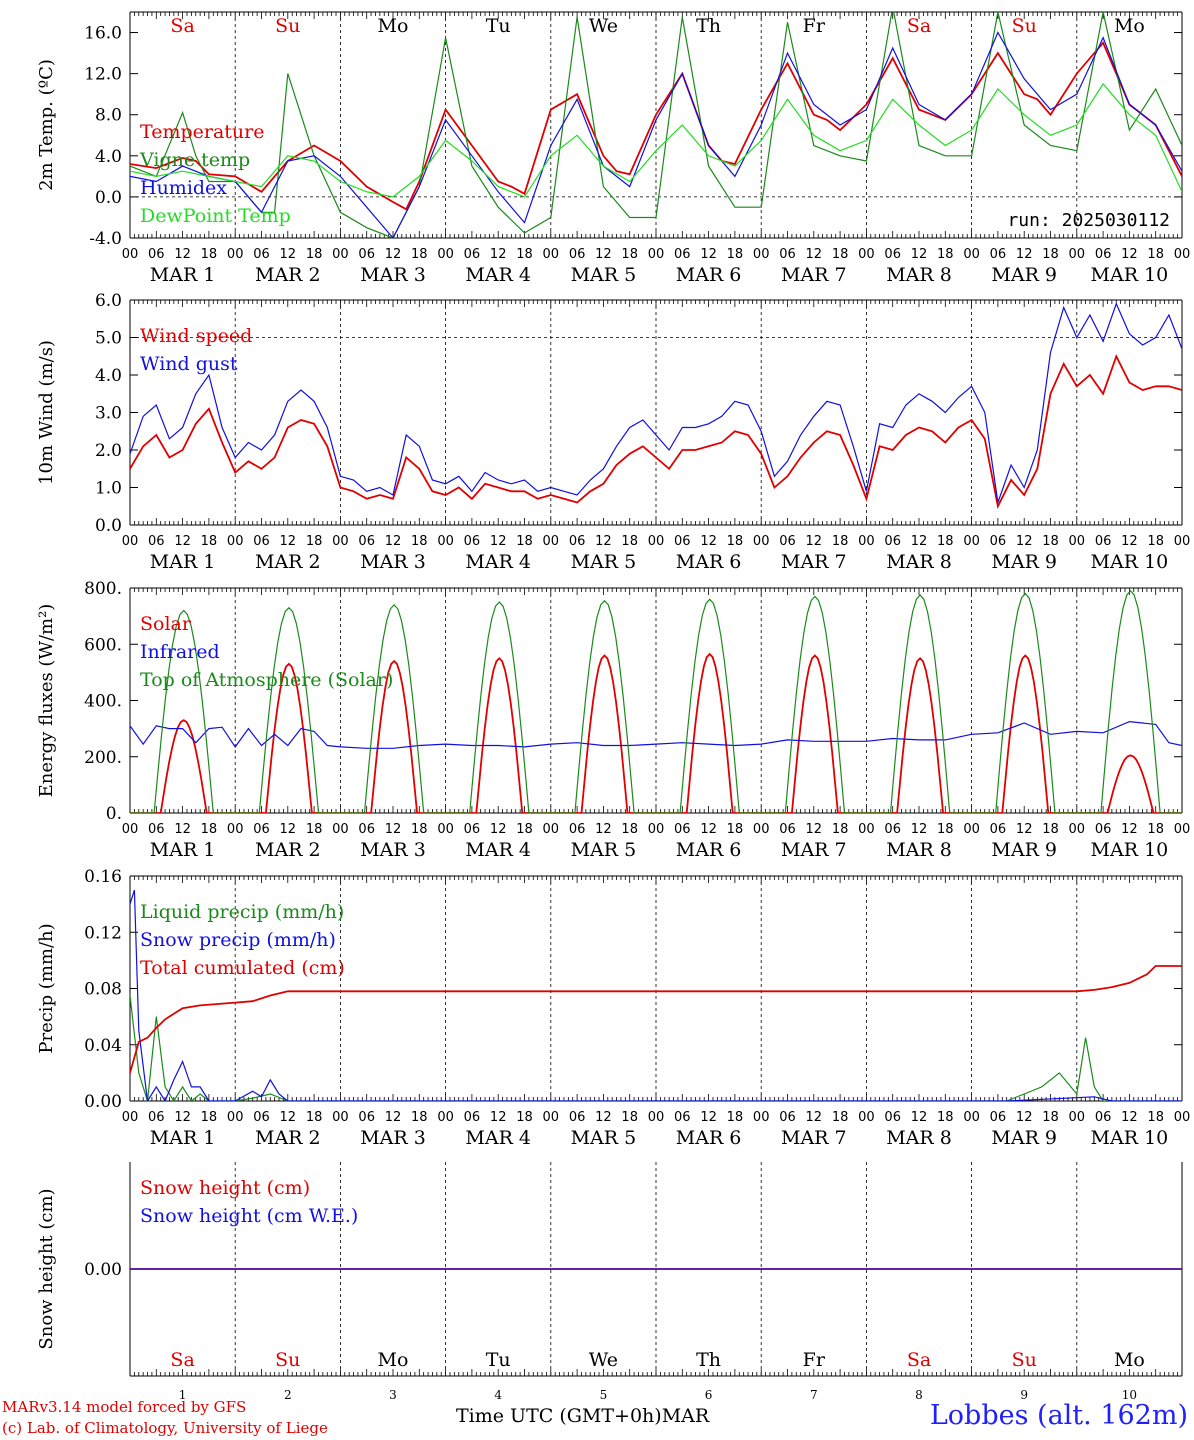  I want to click on y-tick-label: 3.0, so click(108, 414).